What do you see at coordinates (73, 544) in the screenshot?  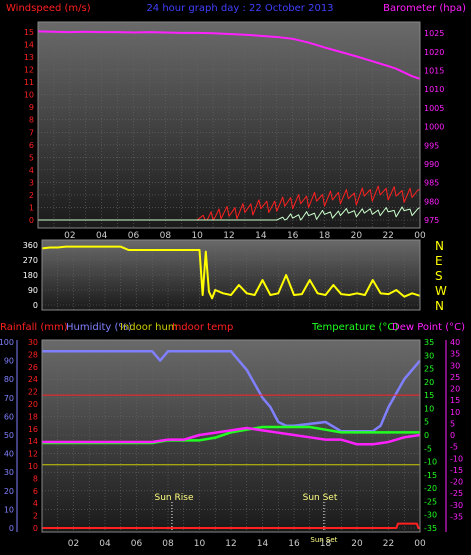 I see `x-tick-label: 02` at bounding box center [73, 544].